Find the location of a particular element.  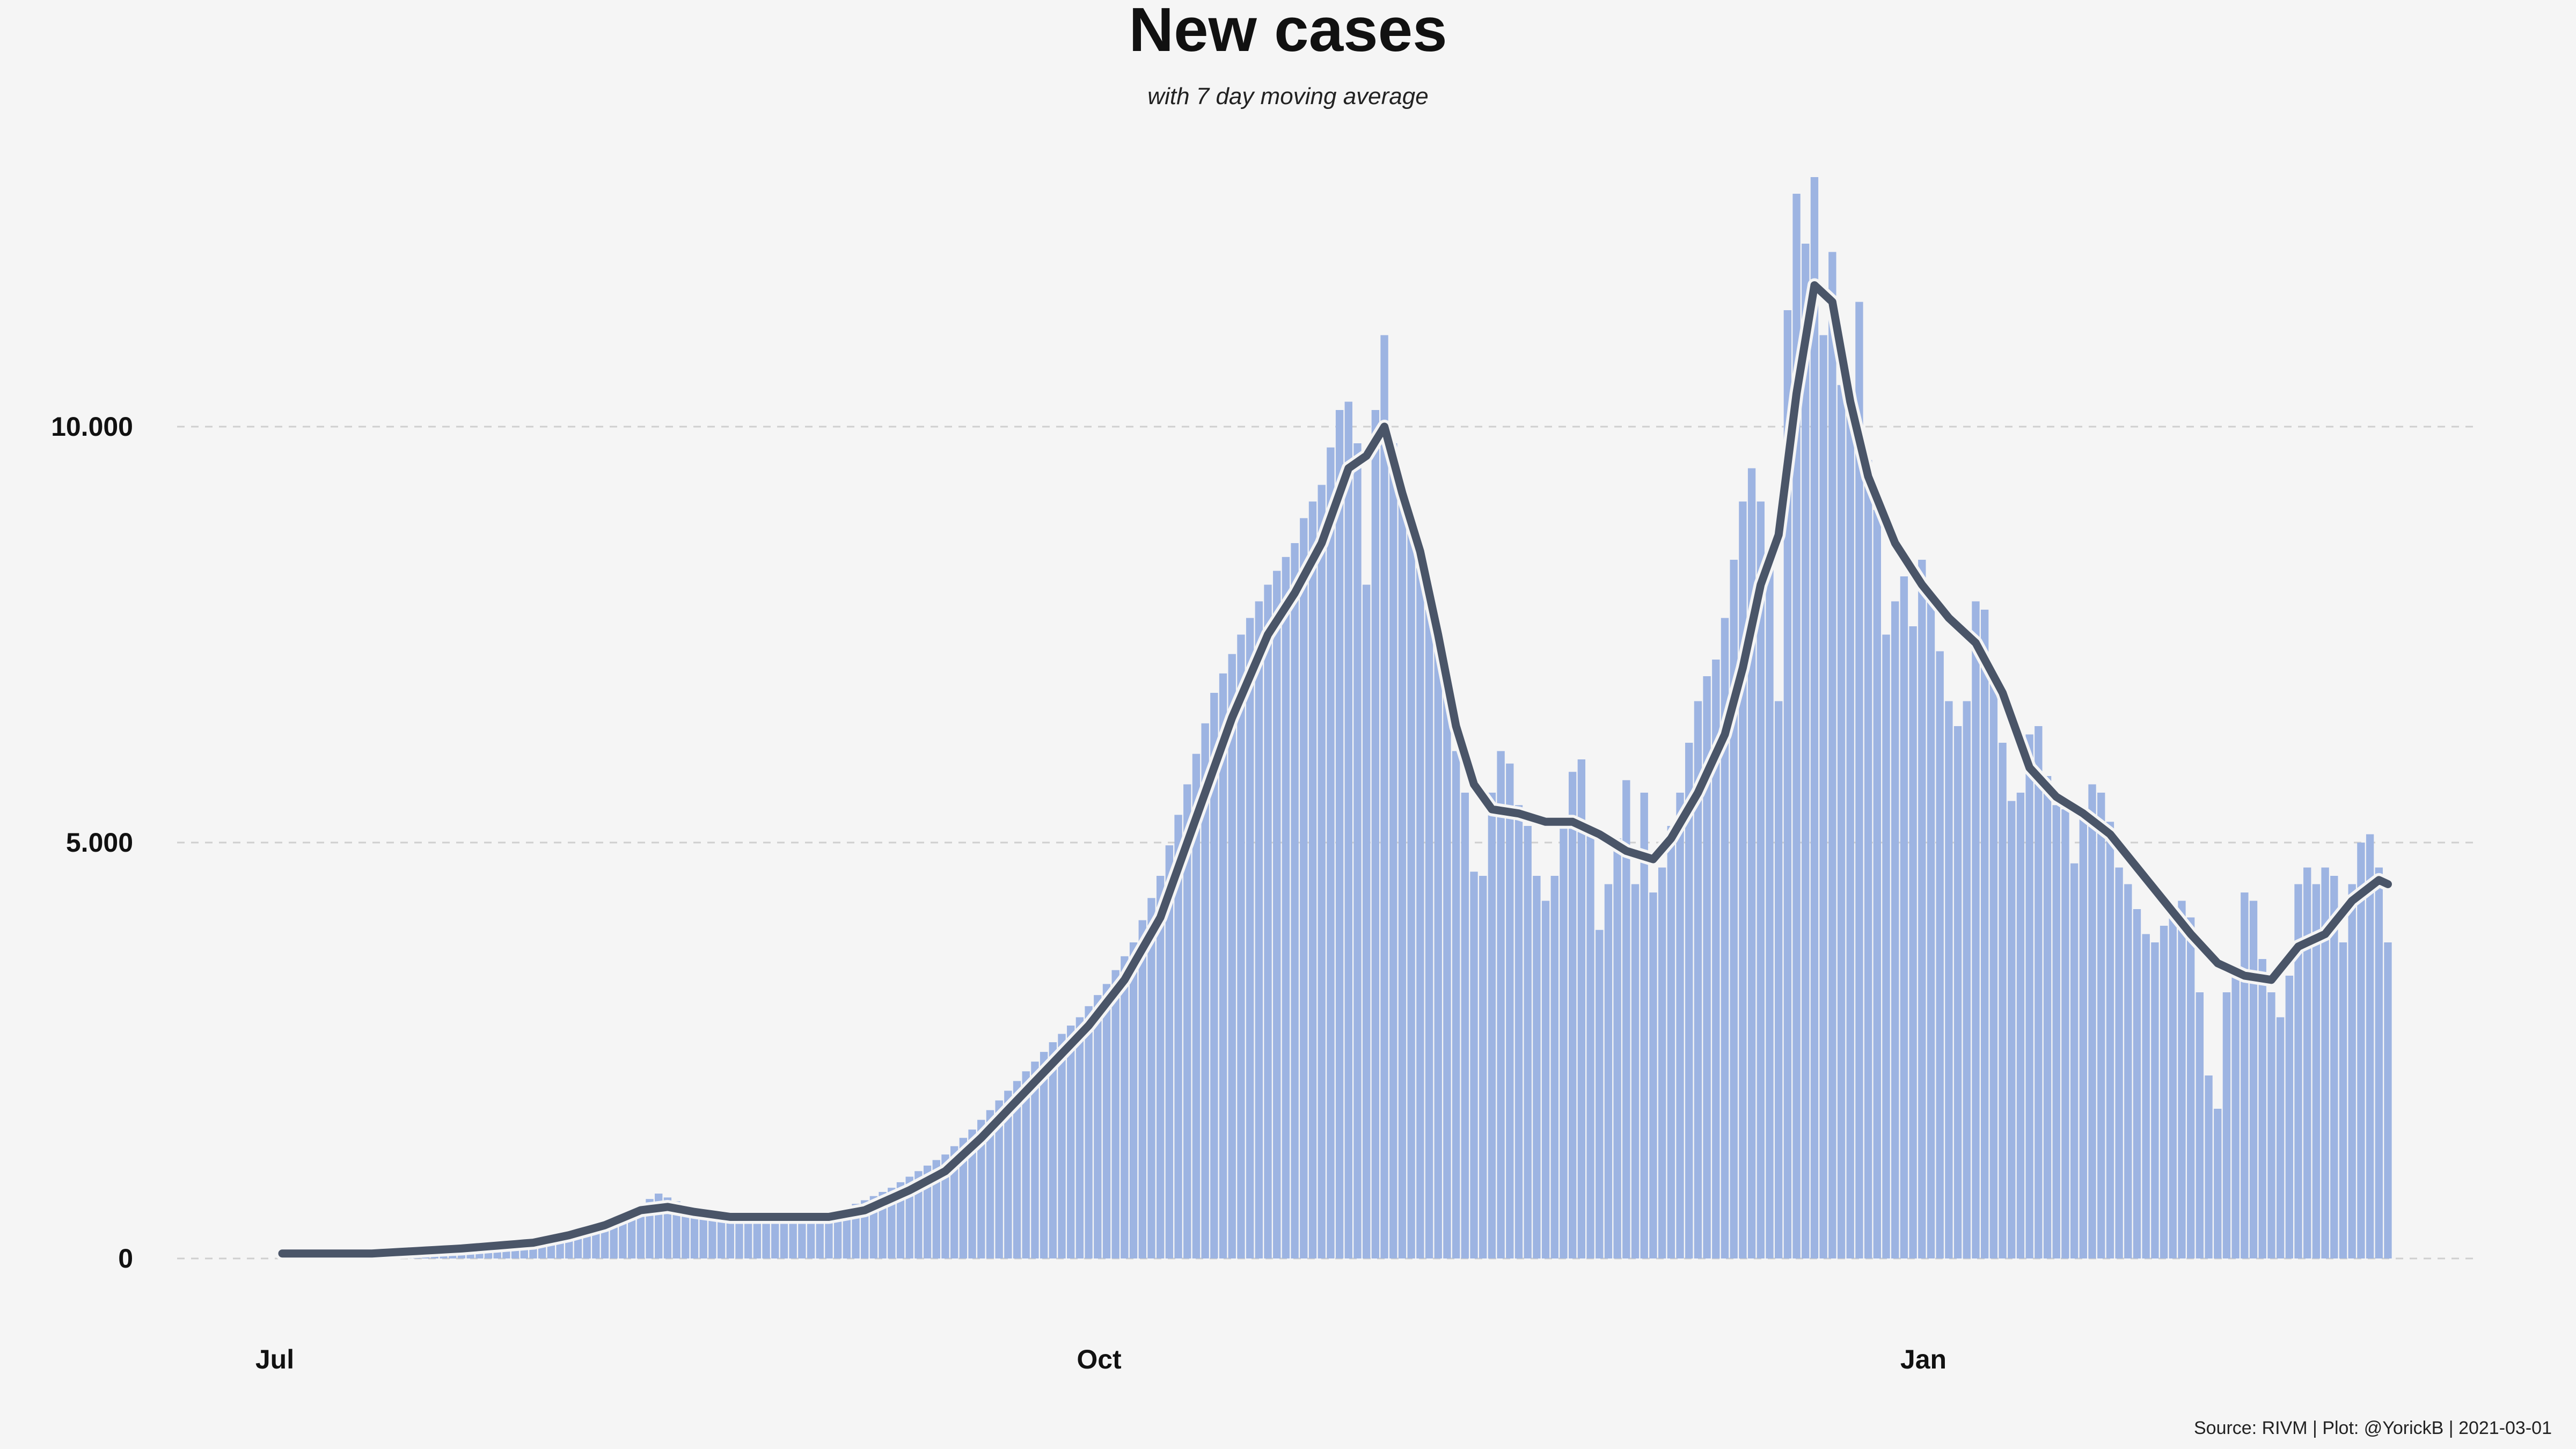

y-tick-label: 10.000 is located at coordinates (92, 427).